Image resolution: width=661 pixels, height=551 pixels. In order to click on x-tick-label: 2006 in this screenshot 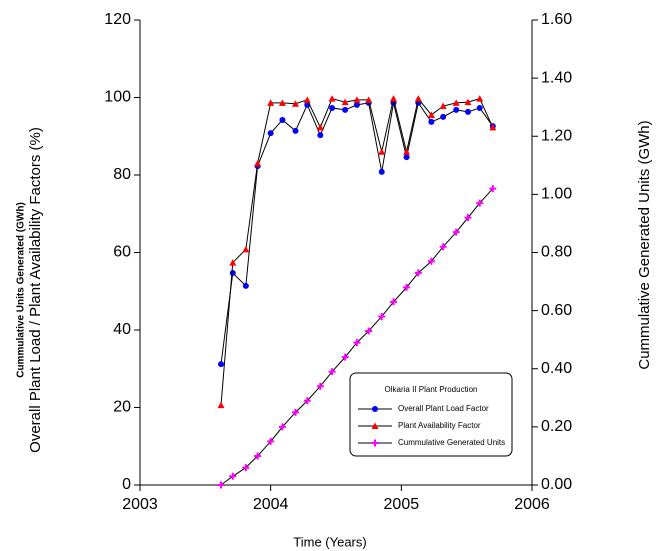, I will do `click(532, 504)`.